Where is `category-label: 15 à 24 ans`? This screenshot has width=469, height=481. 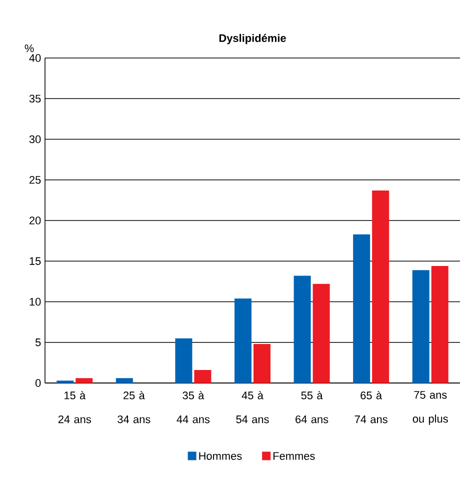 category-label: 15 à 24 ans is located at coordinates (74, 407).